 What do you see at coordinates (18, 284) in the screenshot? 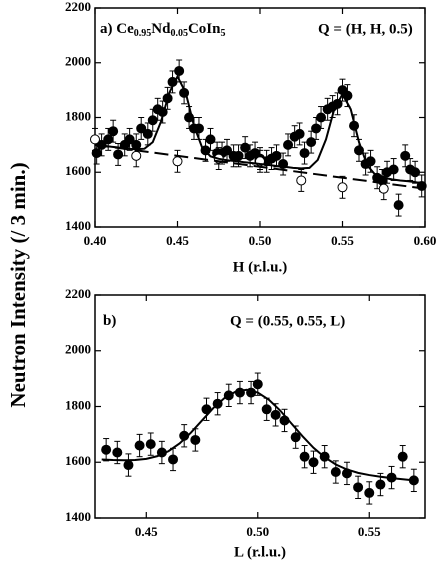
I see `y-axis-label: Neutron Intensity (/ 3 min.)` at bounding box center [18, 284].